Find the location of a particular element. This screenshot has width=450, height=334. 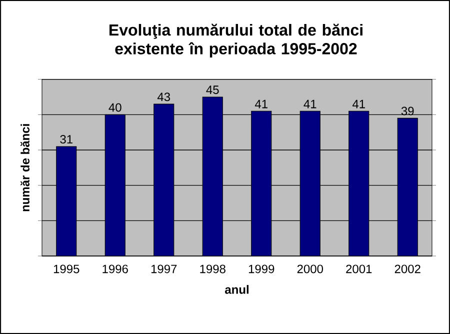

x-tick-label: 1997 is located at coordinates (164, 269).